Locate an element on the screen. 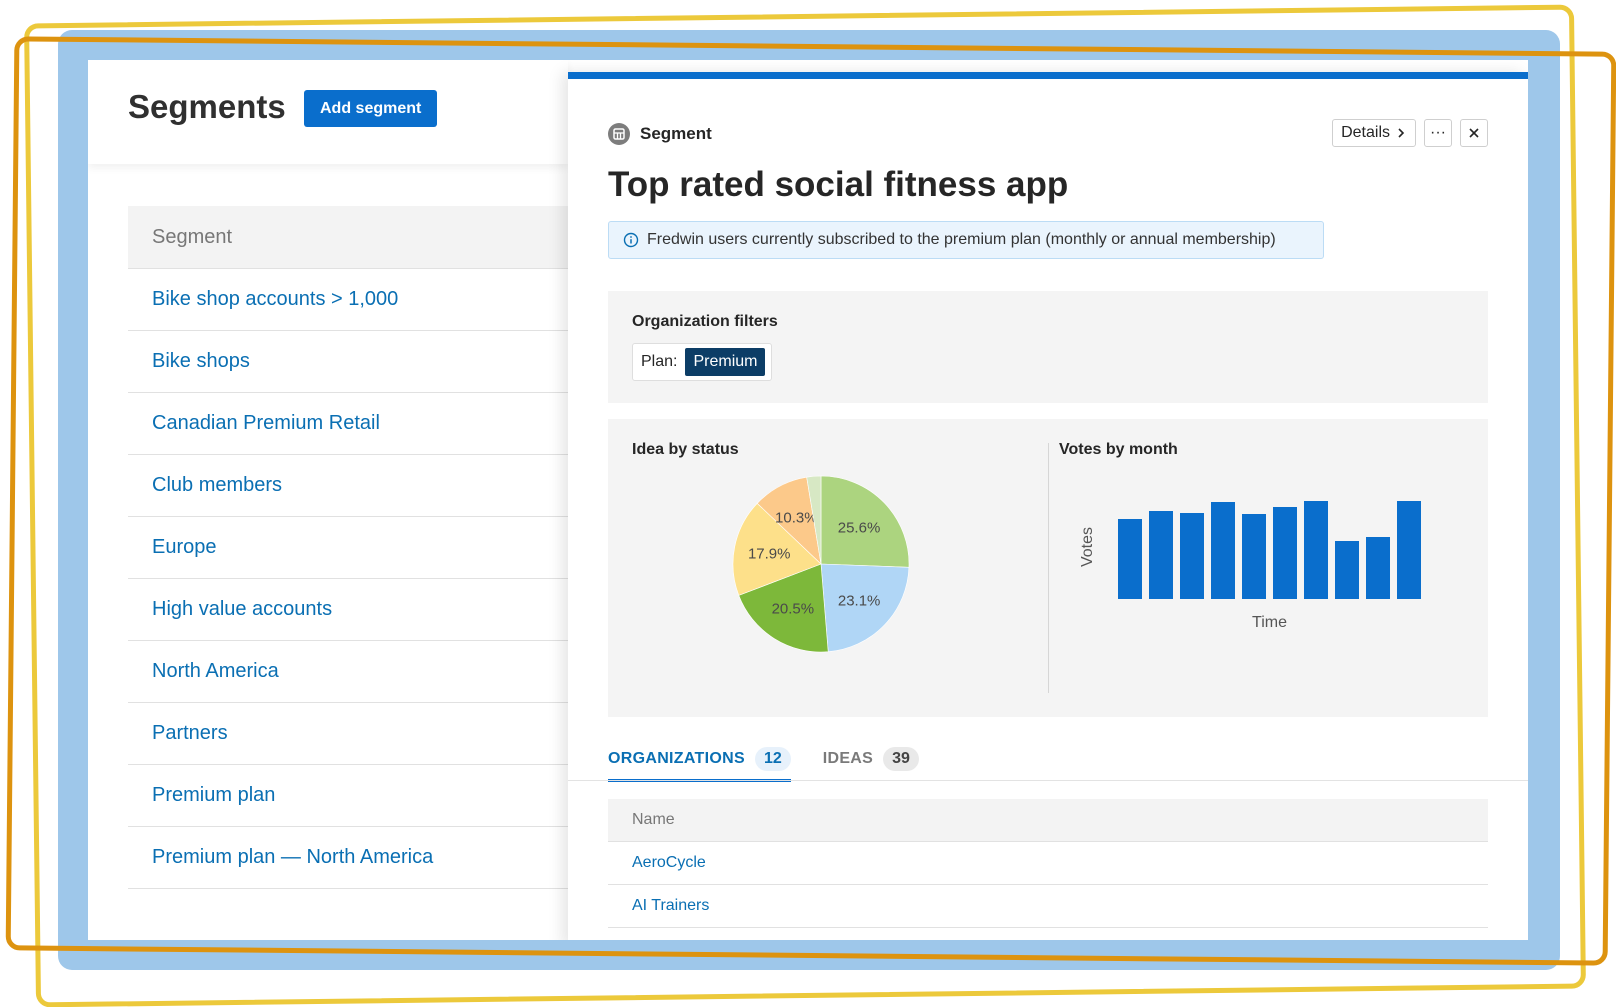 The width and height of the screenshot is (1616, 1007). segment-row: Premium plan is located at coordinates (348, 796).